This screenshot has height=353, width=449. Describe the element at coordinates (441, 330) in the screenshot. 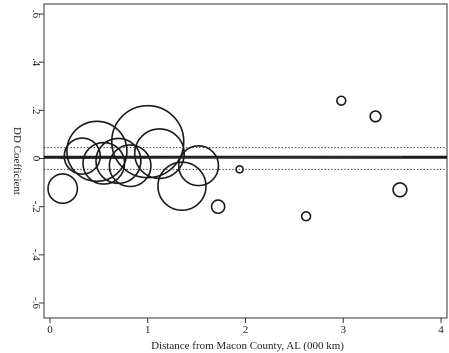

I see `x-tick-label: 4` at that location.